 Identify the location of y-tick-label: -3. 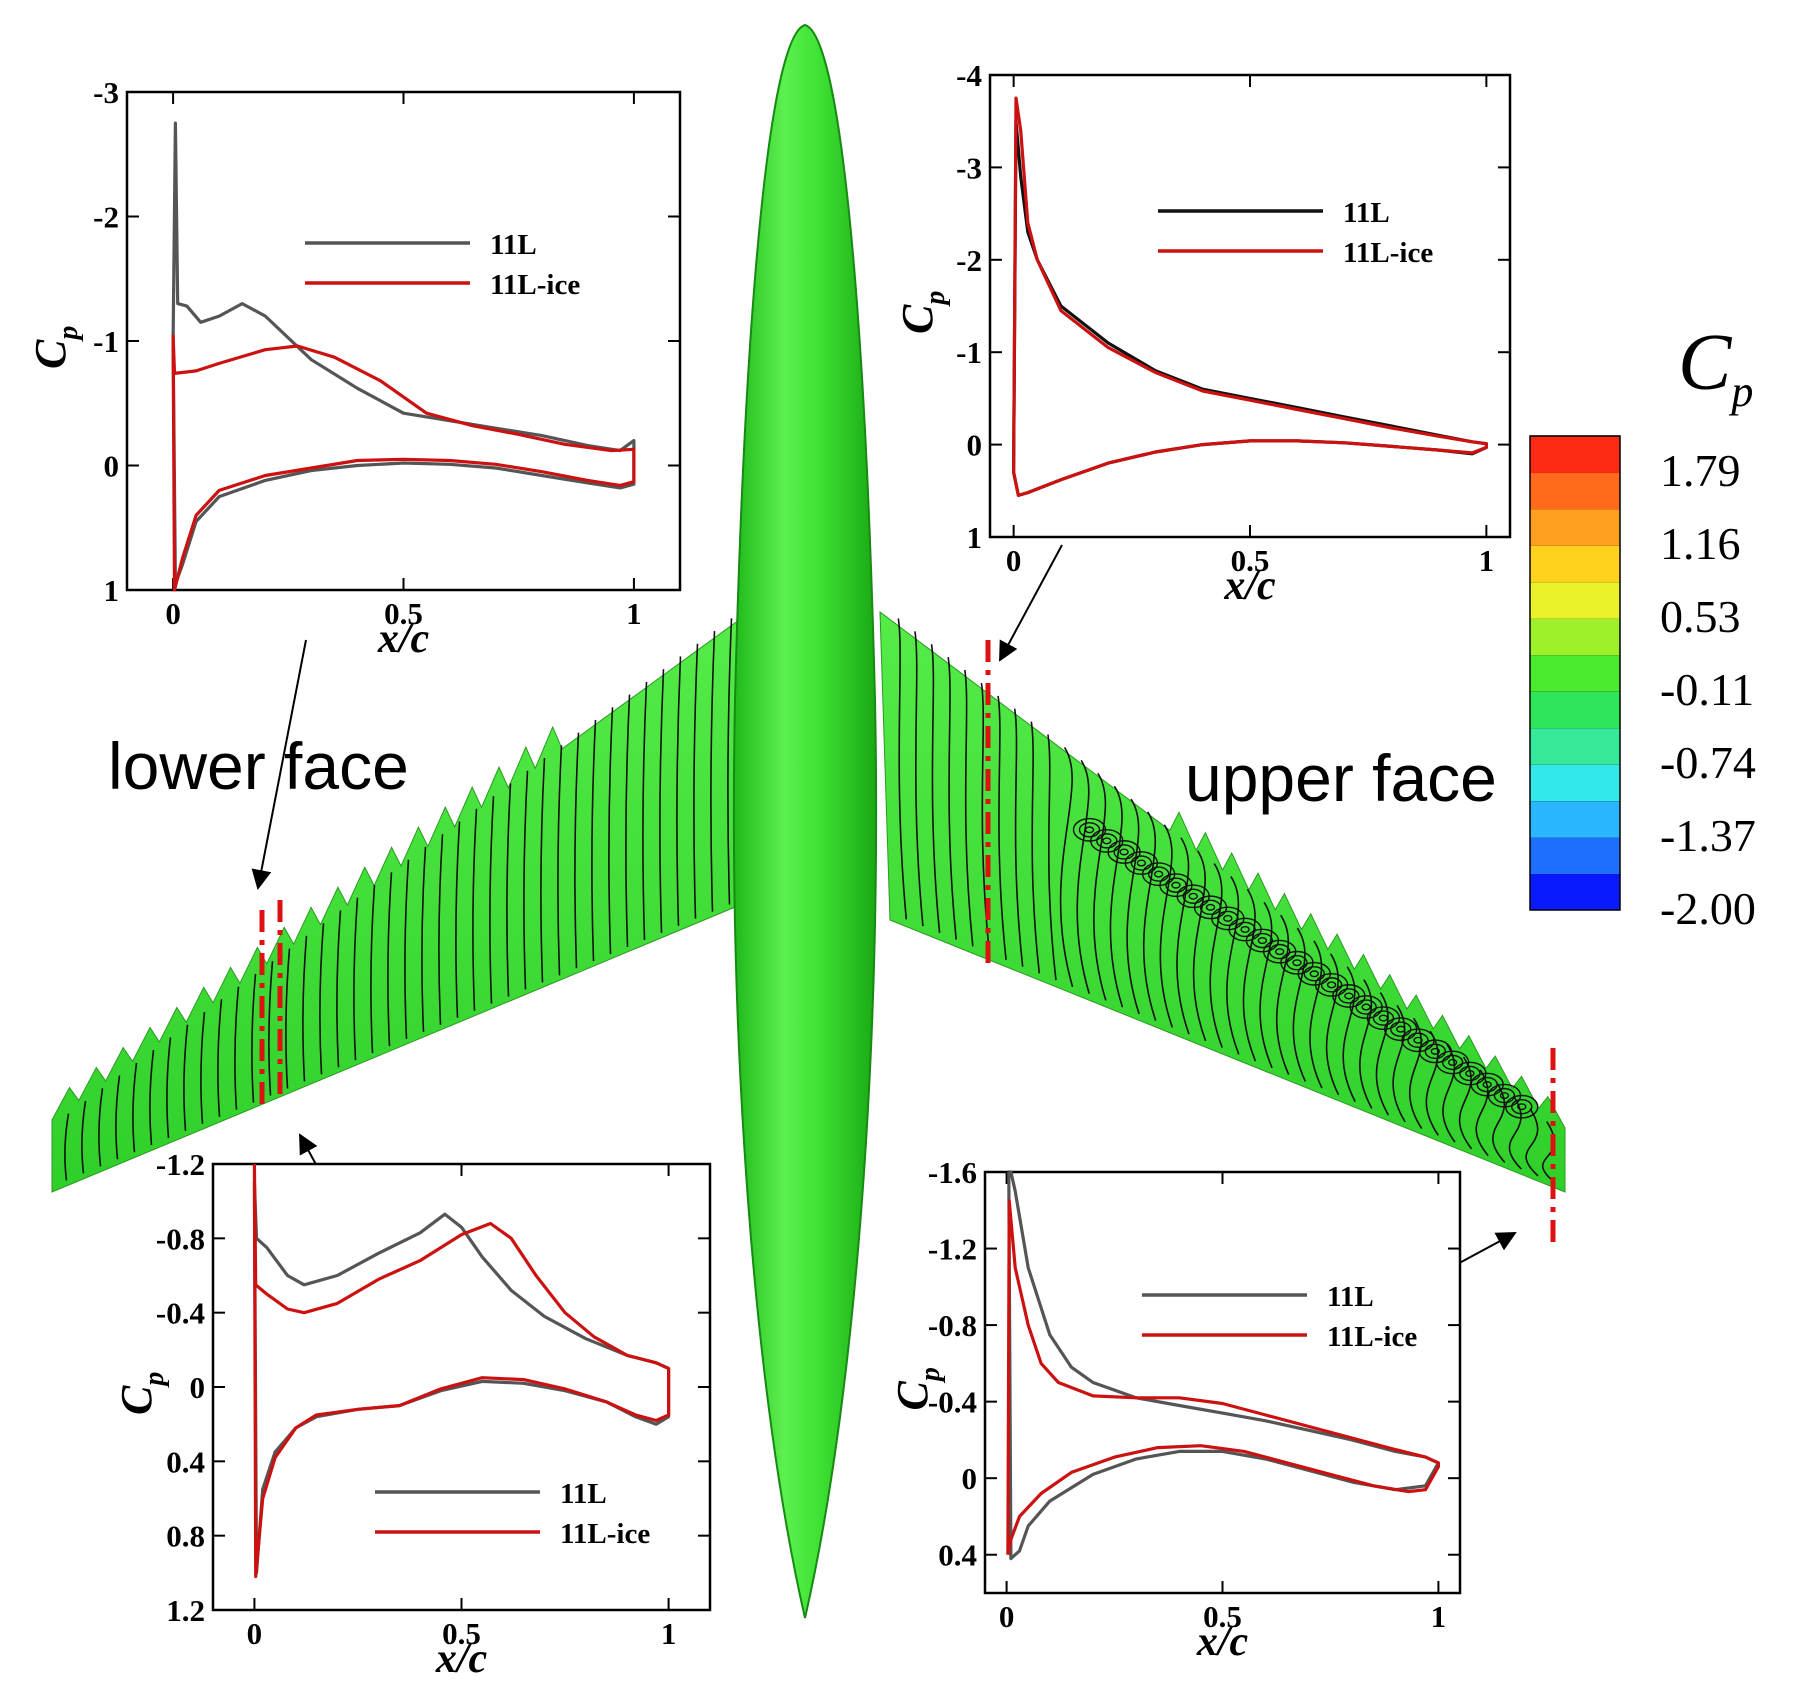
(106, 92).